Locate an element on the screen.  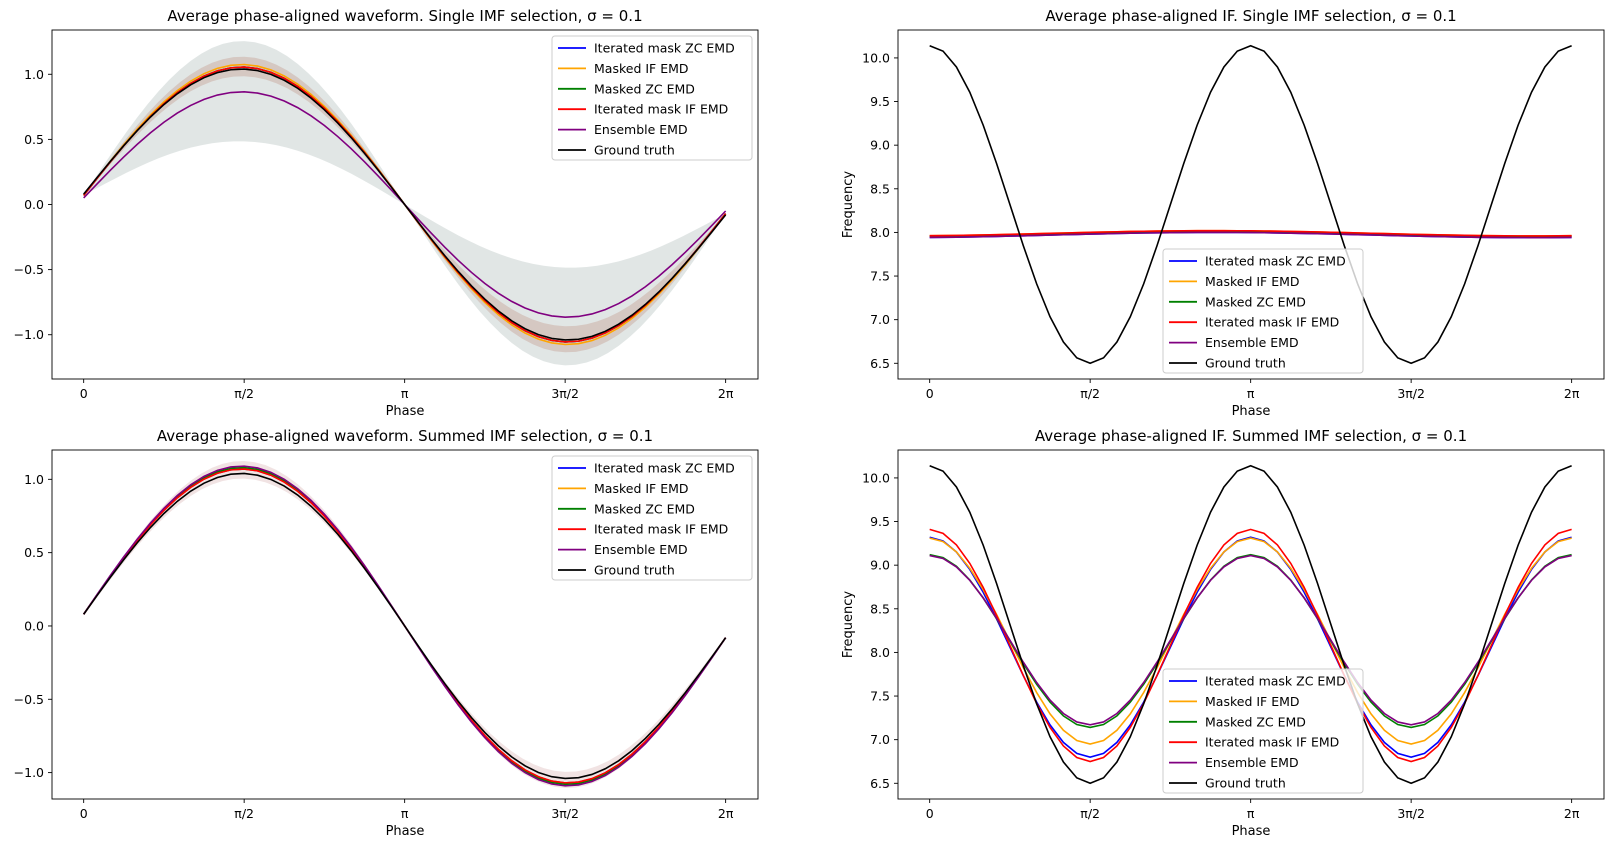
y-tick-label: 8.5 is located at coordinates (880, 608).